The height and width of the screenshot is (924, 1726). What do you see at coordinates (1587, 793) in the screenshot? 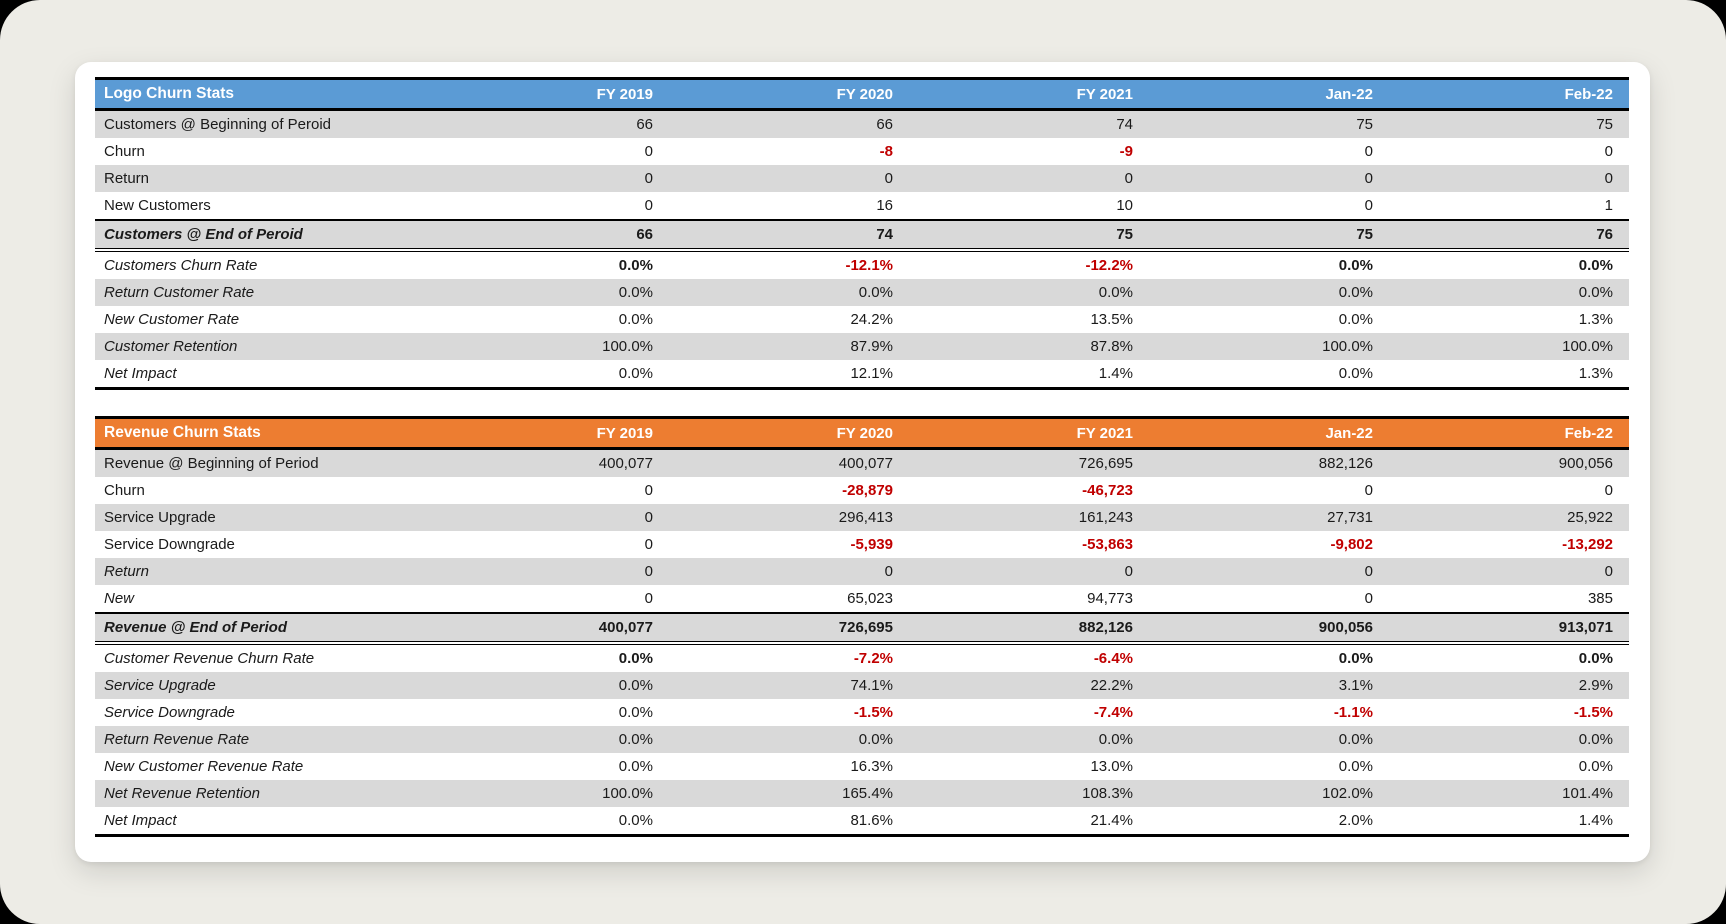
I see `value-cell: 101.4%` at bounding box center [1587, 793].